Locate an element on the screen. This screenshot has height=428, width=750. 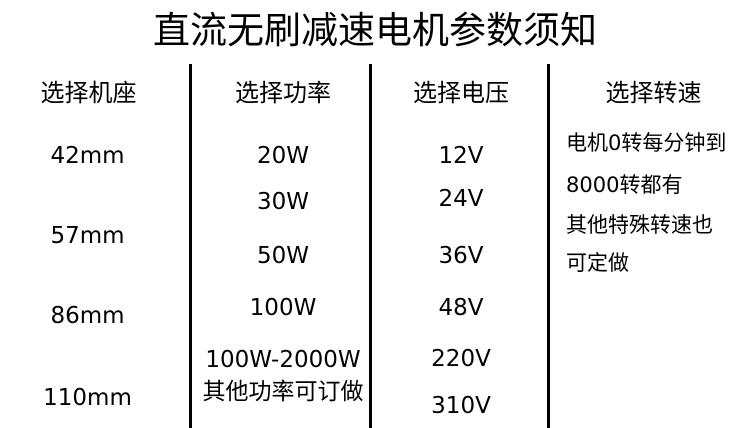
column-header-voltage: 选择电压 is located at coordinates (461, 93).